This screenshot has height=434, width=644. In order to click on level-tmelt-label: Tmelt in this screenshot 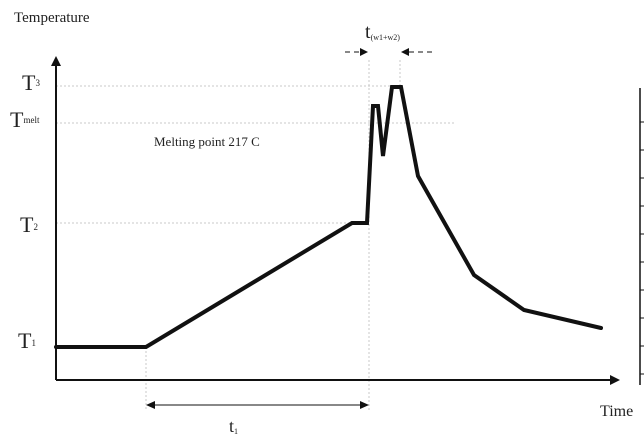, I will do `click(25, 119)`.